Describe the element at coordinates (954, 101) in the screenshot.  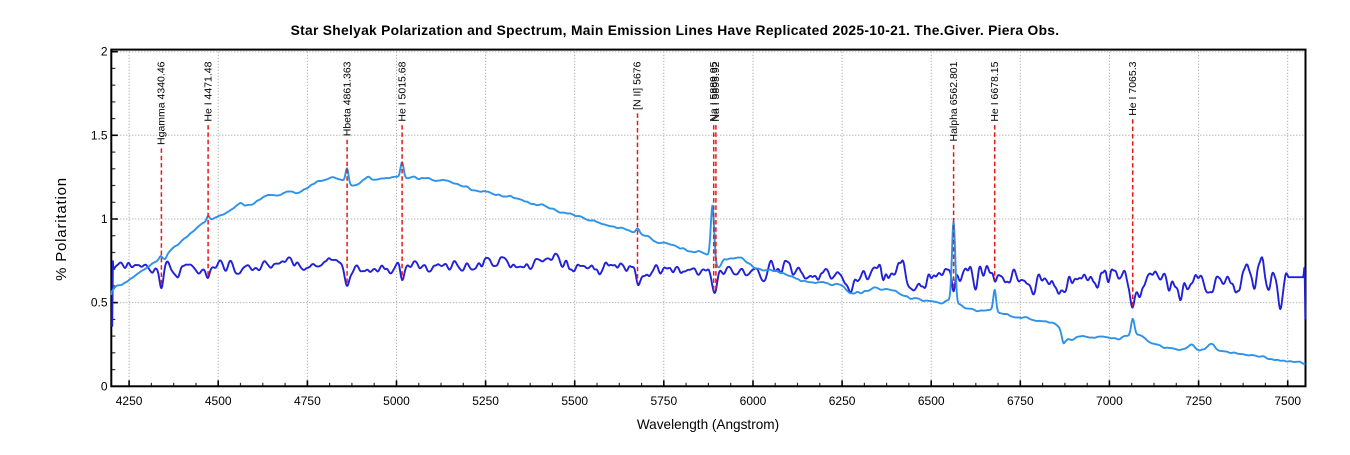
I see `svg-text: Halpha 6562.801` at that location.